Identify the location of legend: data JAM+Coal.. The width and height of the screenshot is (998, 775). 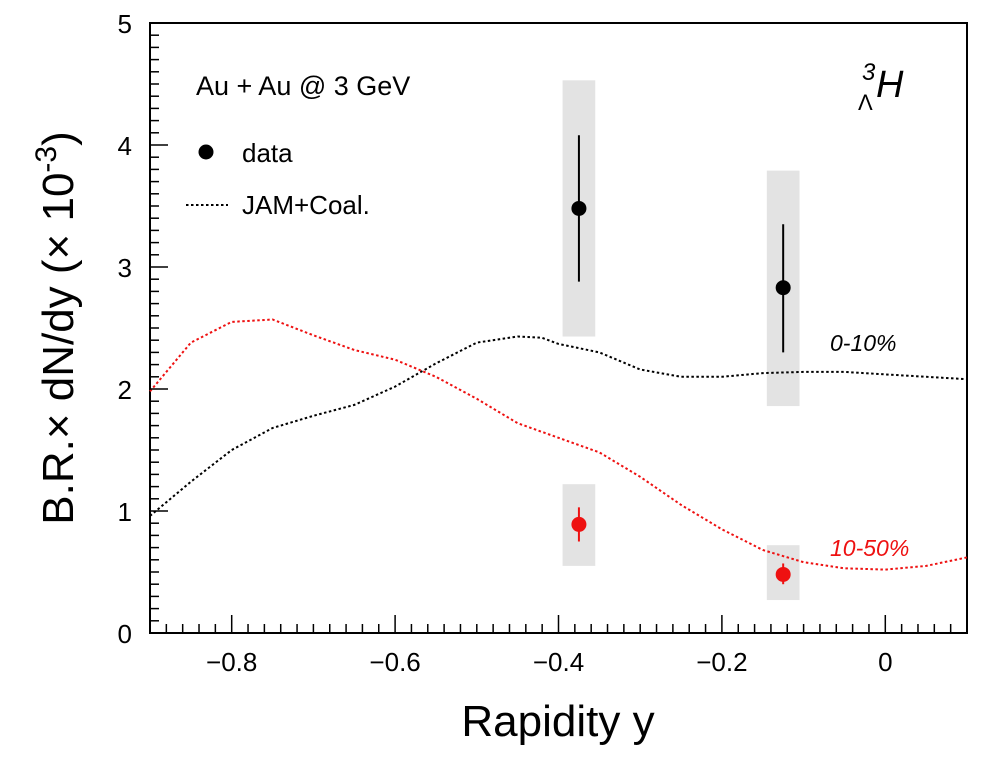
(278, 179).